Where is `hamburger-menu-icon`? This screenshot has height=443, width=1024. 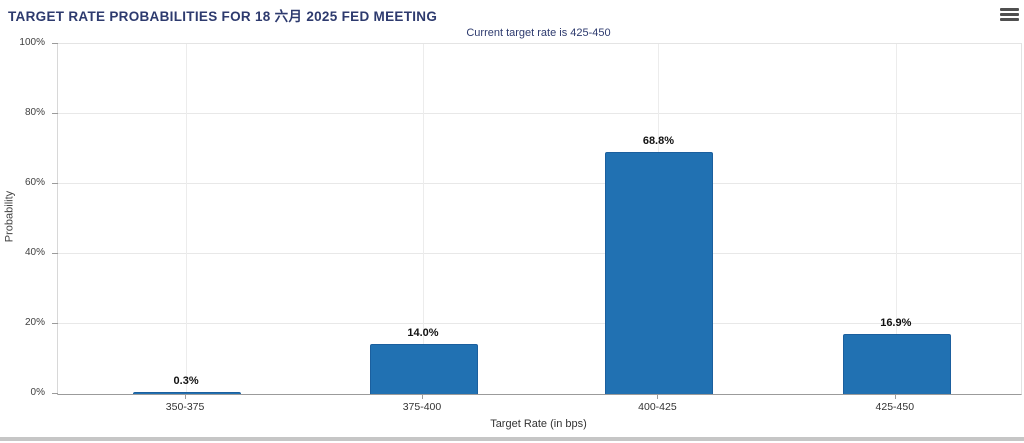
hamburger-menu-icon is located at coordinates (1009, 14).